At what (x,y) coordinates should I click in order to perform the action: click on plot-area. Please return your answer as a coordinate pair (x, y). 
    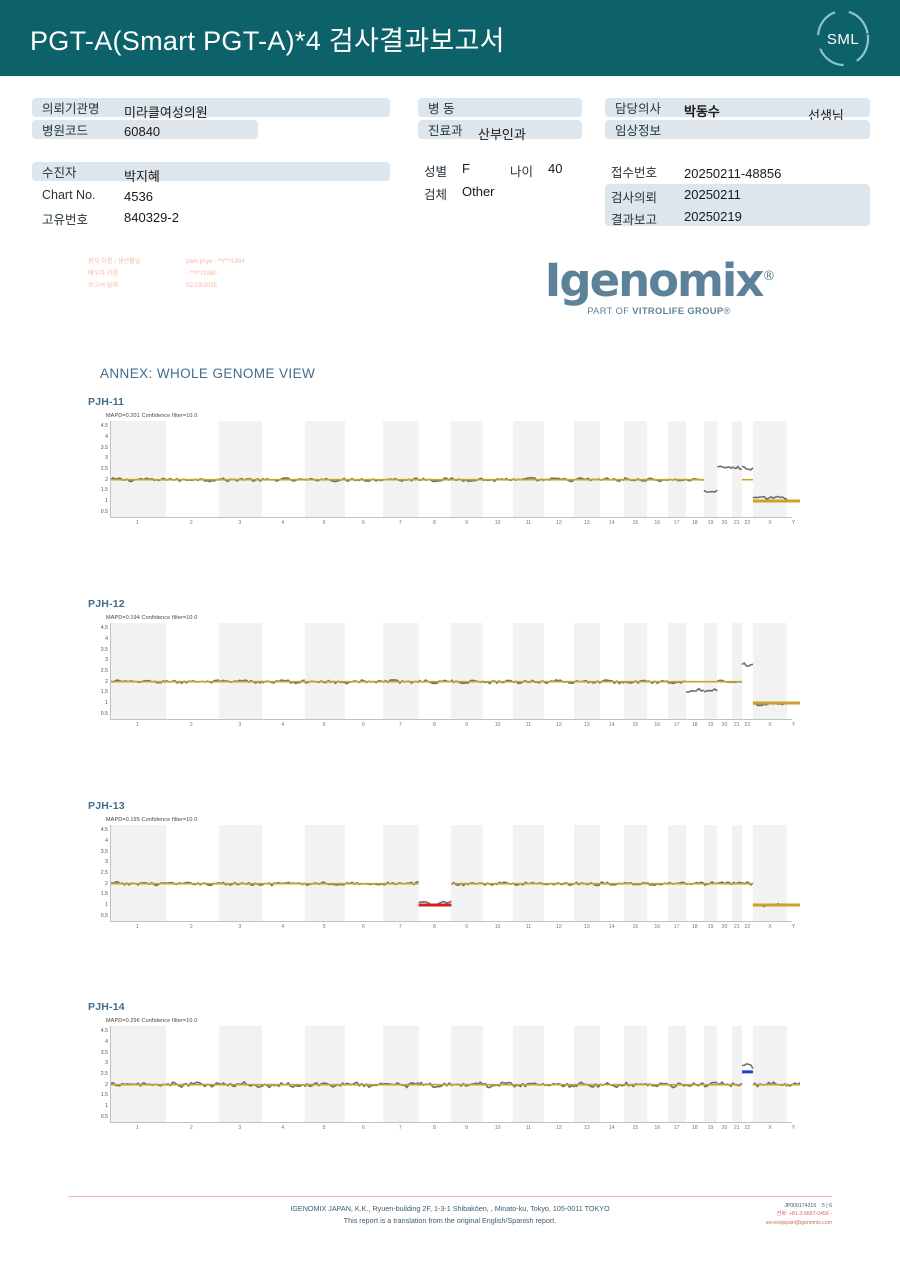
    Looking at the image, I should click on (455, 469).